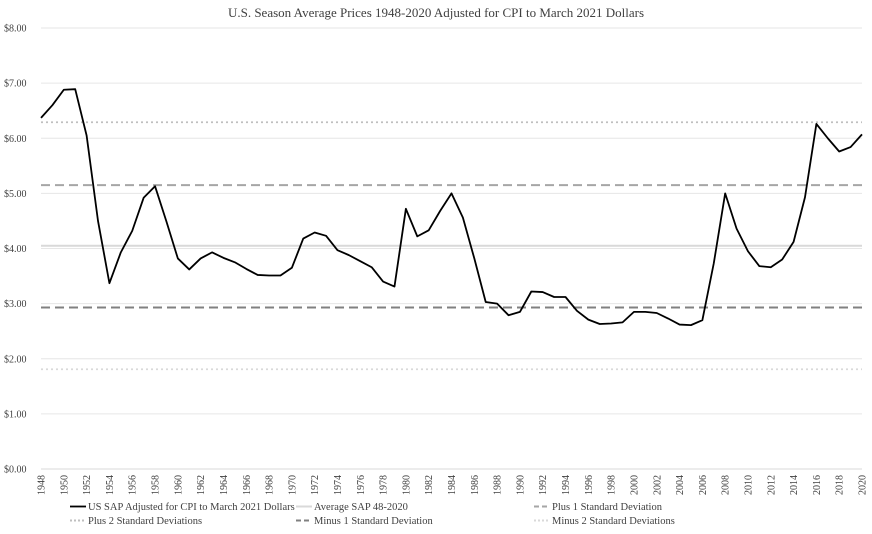 This screenshot has height=534, width=872. What do you see at coordinates (520, 485) in the screenshot?
I see `x-tick-label: 1990` at bounding box center [520, 485].